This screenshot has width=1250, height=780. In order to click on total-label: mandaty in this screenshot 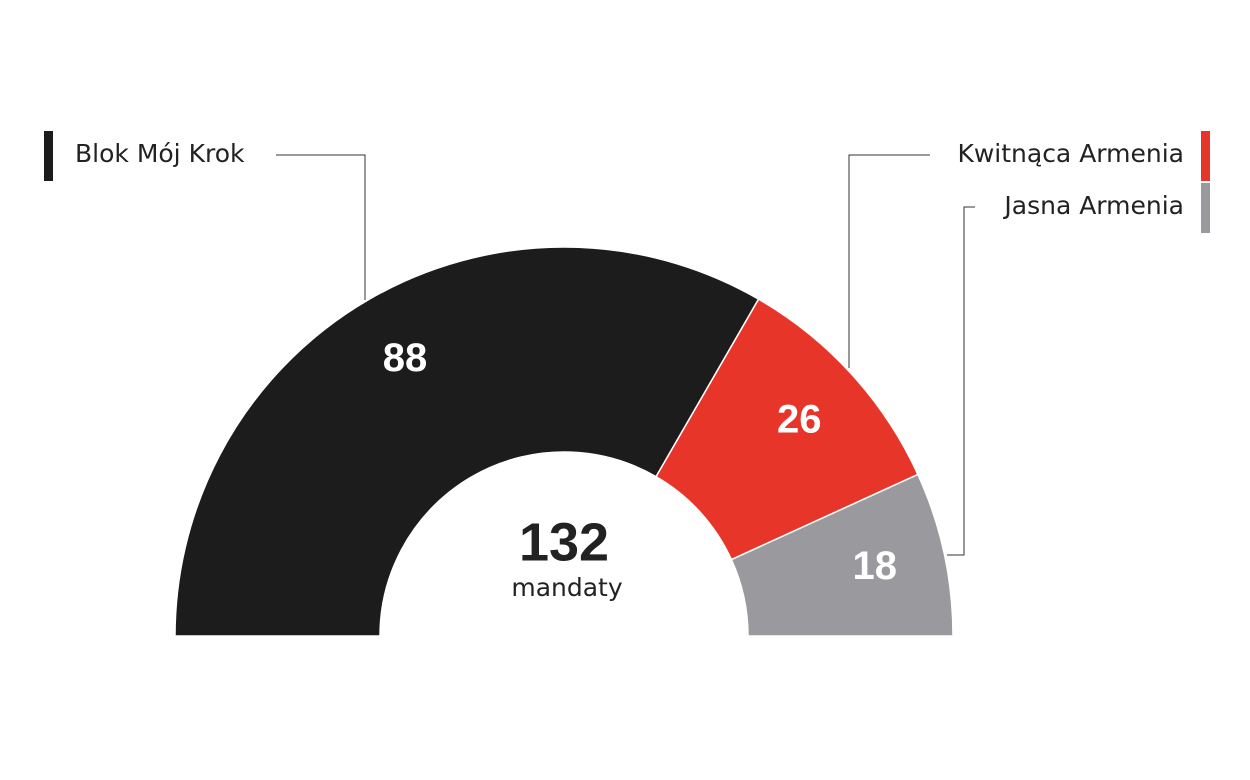, I will do `click(567, 587)`.